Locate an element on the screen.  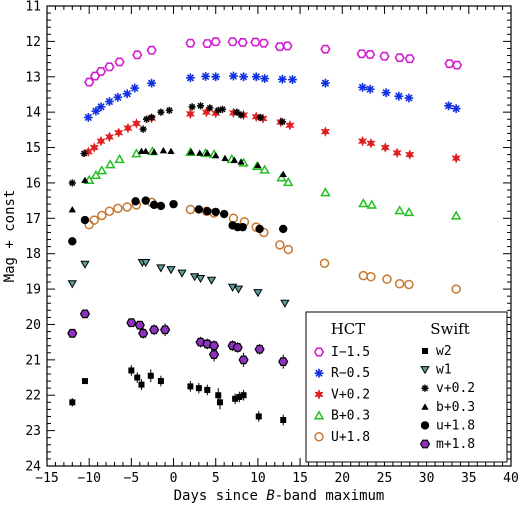
y-tick-label: 14 is located at coordinates (33, 113).